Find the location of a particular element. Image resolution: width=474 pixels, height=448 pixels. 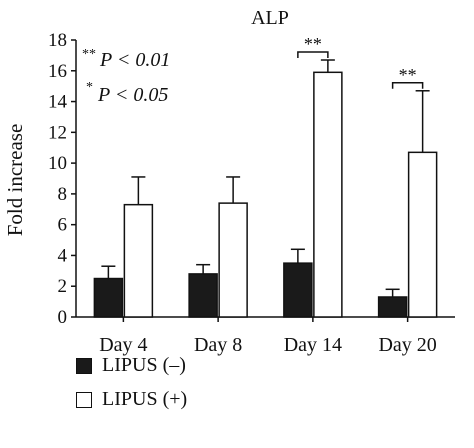

y-tick-label: 8 is located at coordinates (63, 194).